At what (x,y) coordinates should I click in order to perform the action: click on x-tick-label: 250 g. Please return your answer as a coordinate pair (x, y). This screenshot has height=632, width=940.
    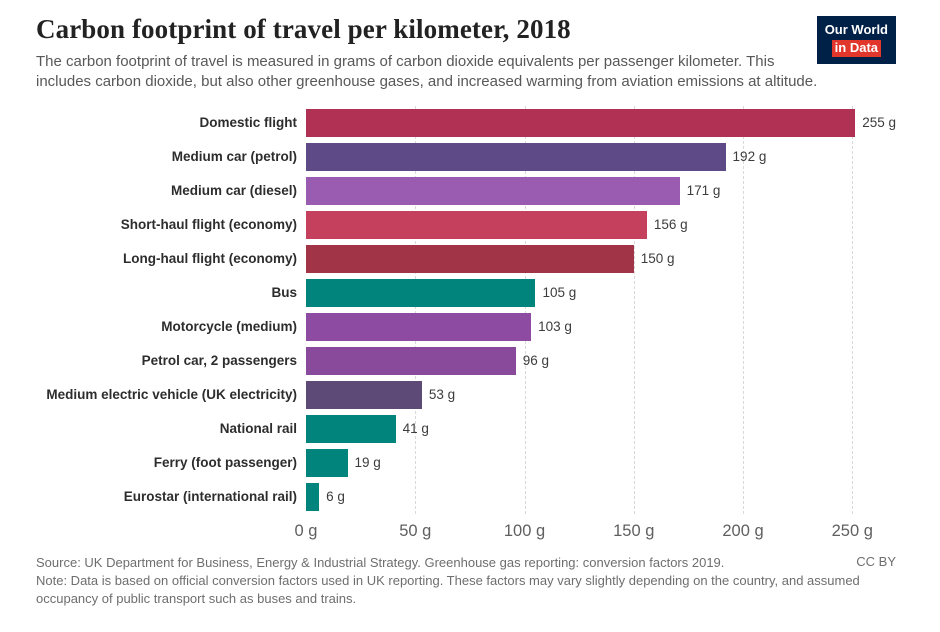
    Looking at the image, I should click on (852, 530).